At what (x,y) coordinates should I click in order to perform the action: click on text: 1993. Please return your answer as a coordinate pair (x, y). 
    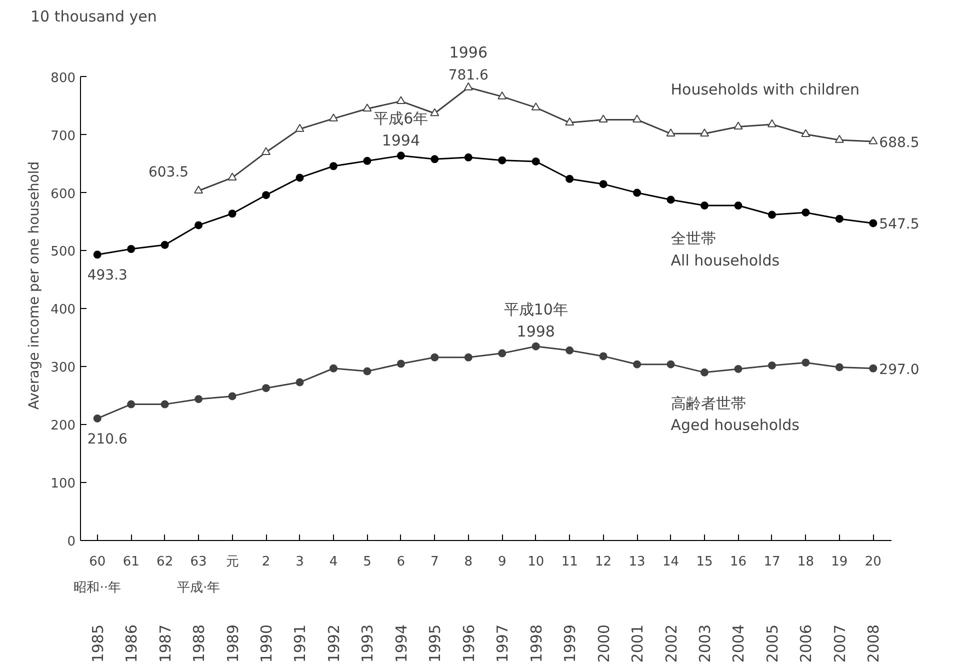
    Looking at the image, I should click on (367, 643).